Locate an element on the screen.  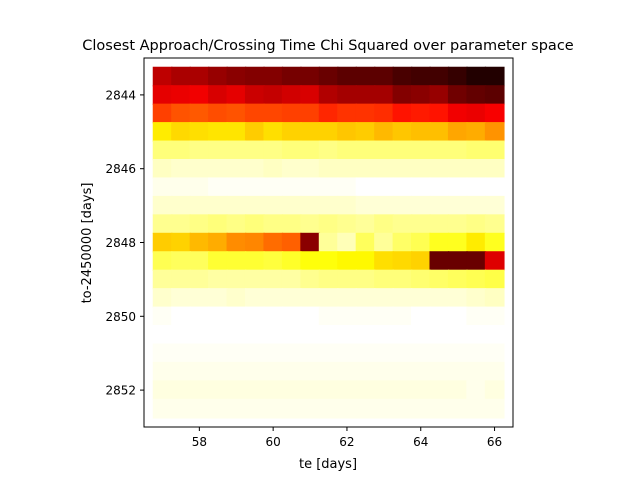
y-axis: 2844 2846 2848 2850 2852 is located at coordinates (124, 243).